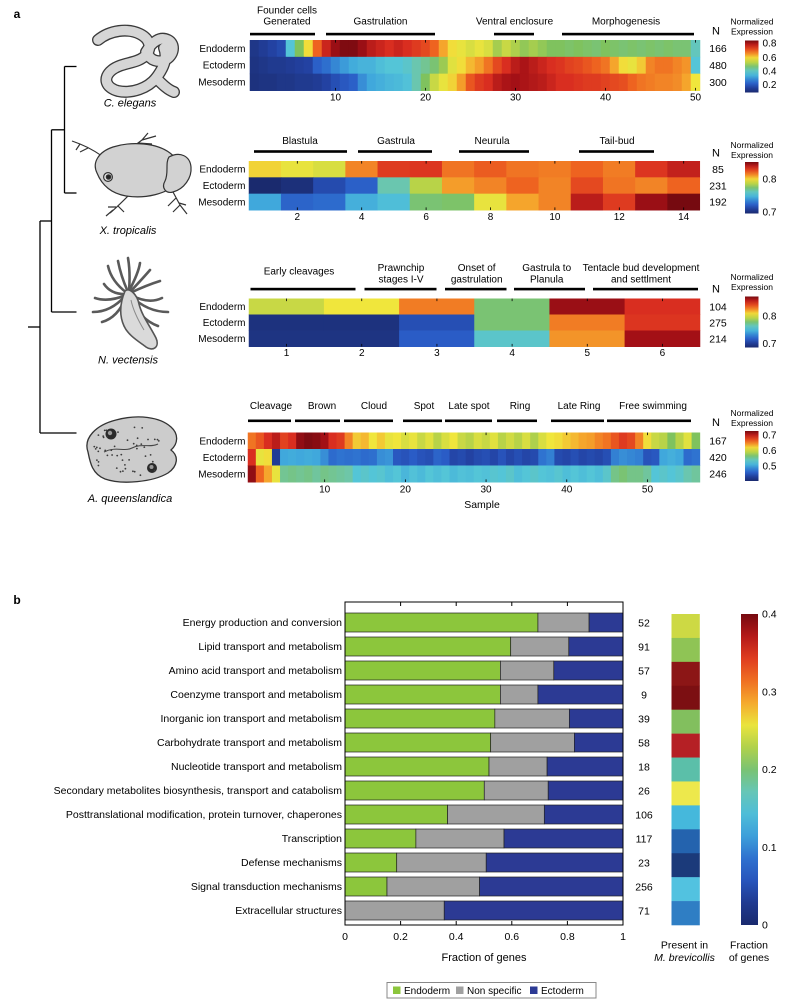 The image size is (800, 1007). I want to click on svg-text: Defense mechanisms, so click(291, 863).